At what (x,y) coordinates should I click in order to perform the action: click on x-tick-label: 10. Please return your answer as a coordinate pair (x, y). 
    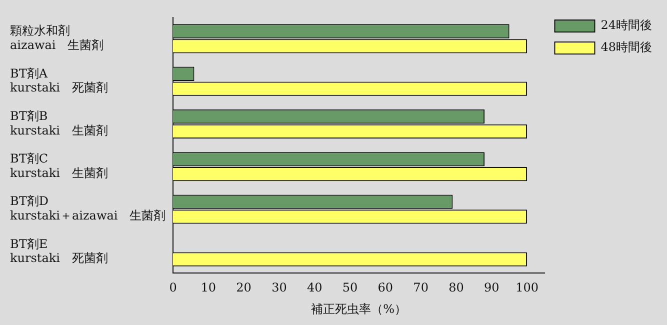
    Looking at the image, I should click on (208, 287).